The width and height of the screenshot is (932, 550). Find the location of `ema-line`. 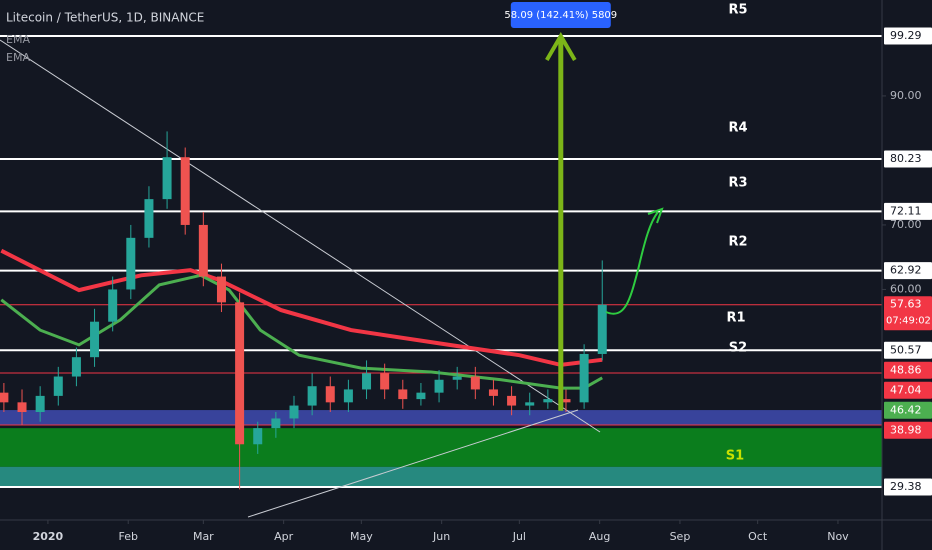

ema-line is located at coordinates (301, 307).